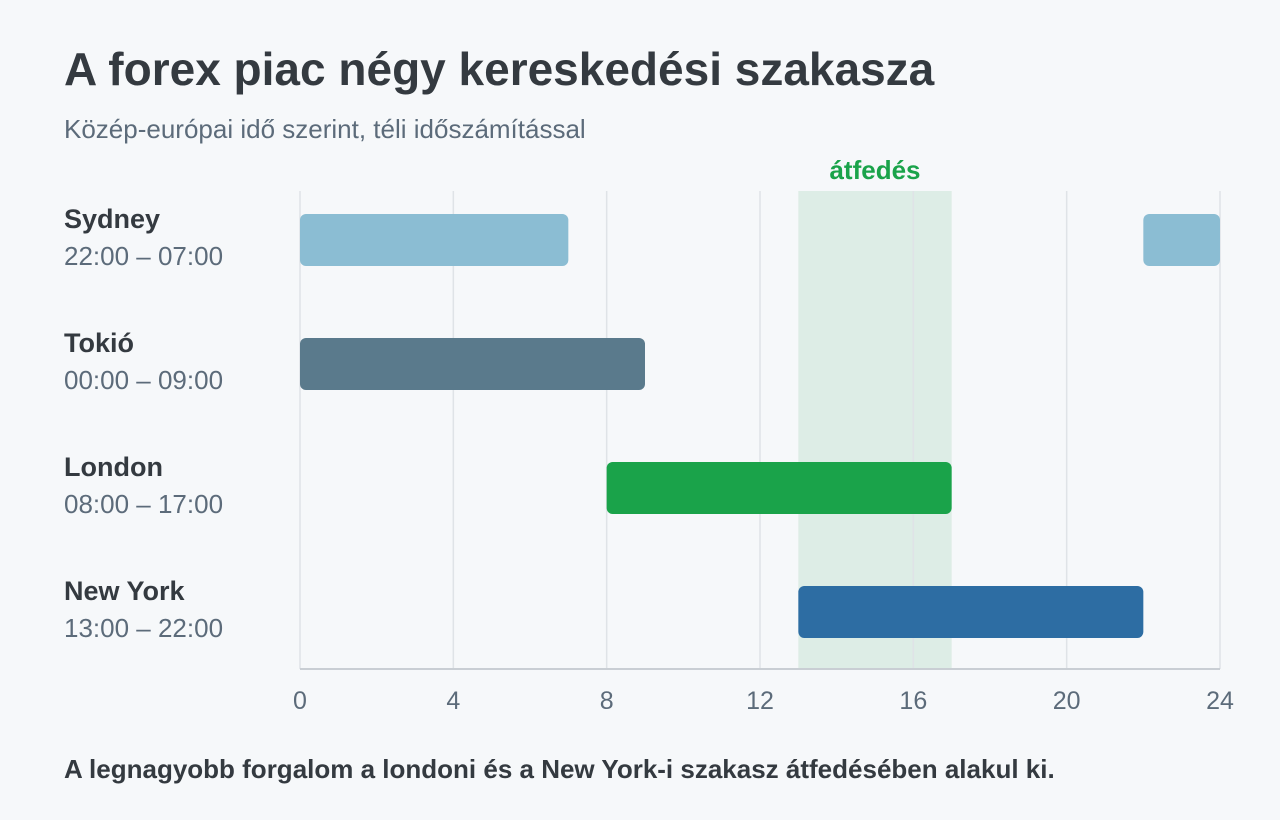  What do you see at coordinates (124, 591) in the screenshot?
I see `session-name: New York` at bounding box center [124, 591].